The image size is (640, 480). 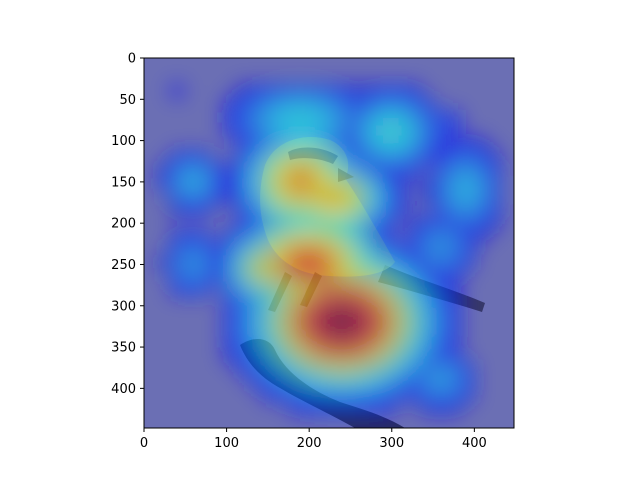 What do you see at coordinates (132, 59) in the screenshot?
I see `y-tick-label: 0` at bounding box center [132, 59].